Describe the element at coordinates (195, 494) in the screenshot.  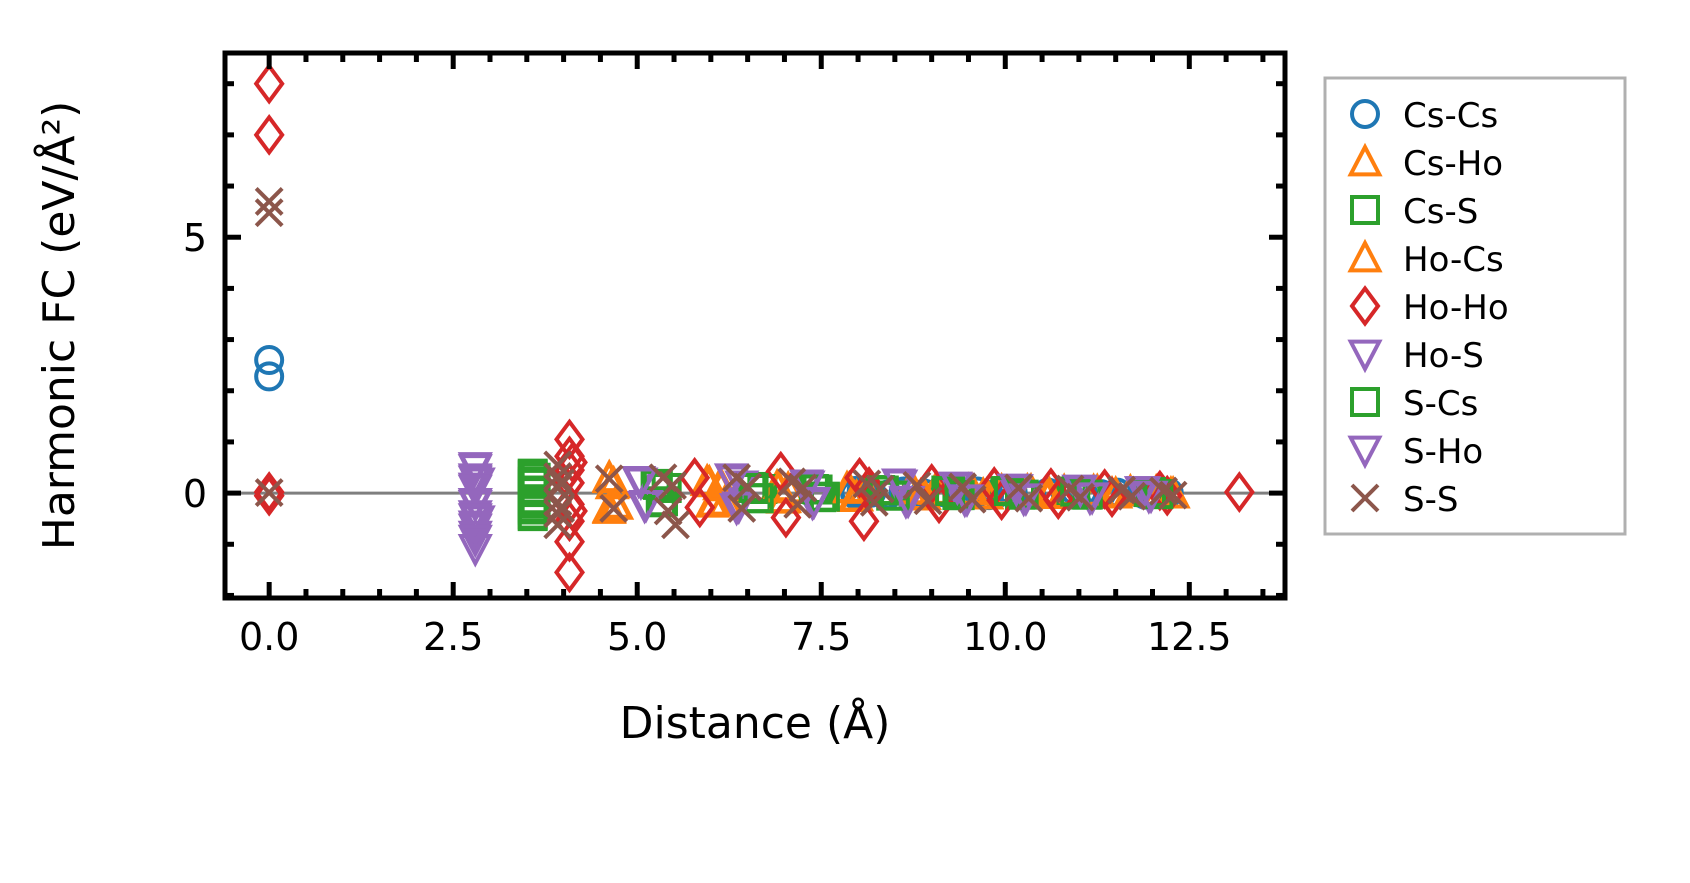
I see `y-tick-label: 0` at that location.